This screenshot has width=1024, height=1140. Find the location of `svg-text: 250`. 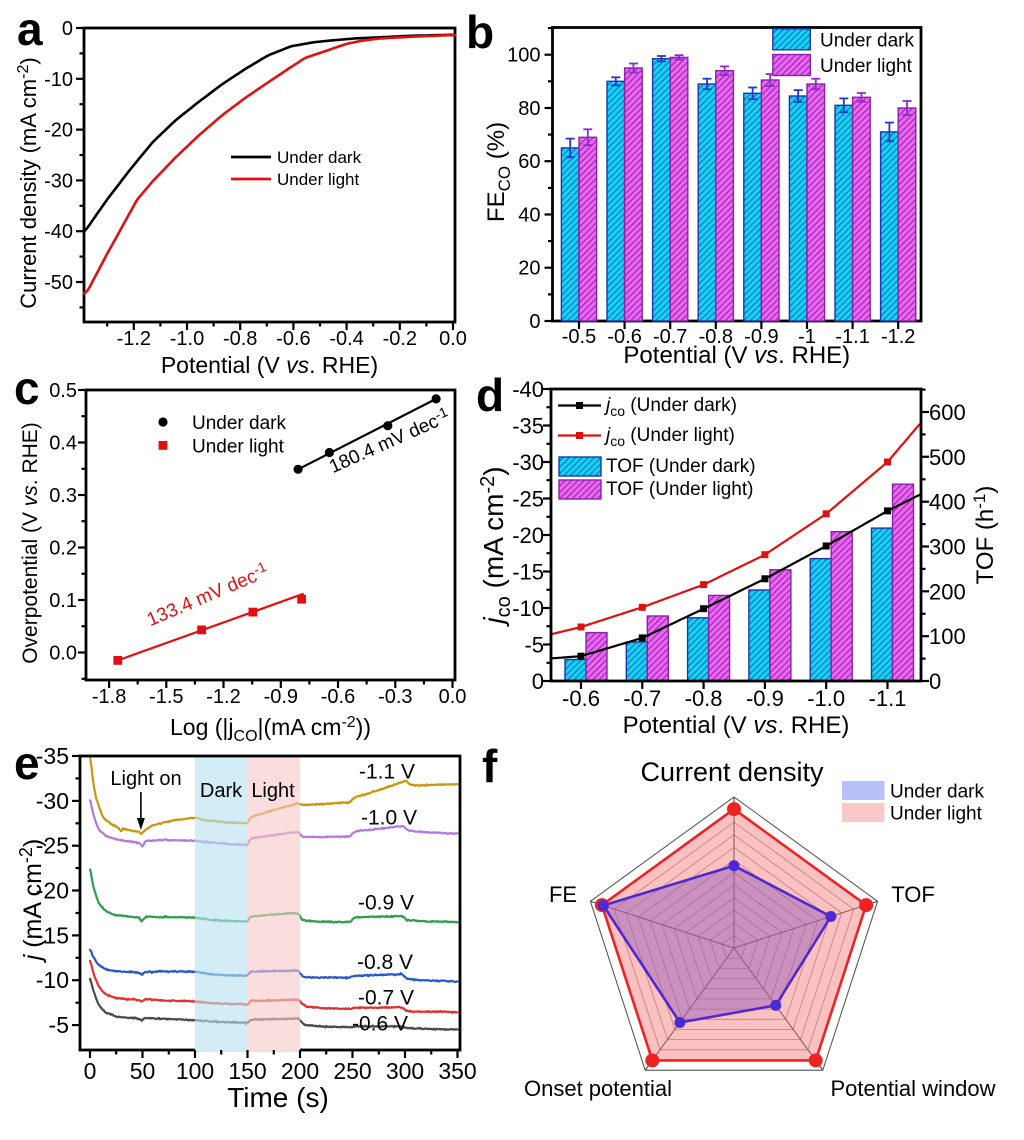

svg-text: 250 is located at coordinates (352, 1071).